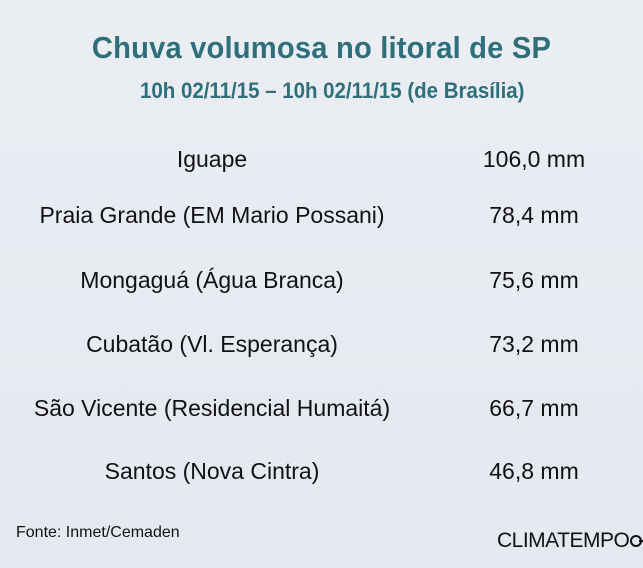 The width and height of the screenshot is (643, 568). I want to click on location-label: Santos (Nova Cintra), so click(212, 471).